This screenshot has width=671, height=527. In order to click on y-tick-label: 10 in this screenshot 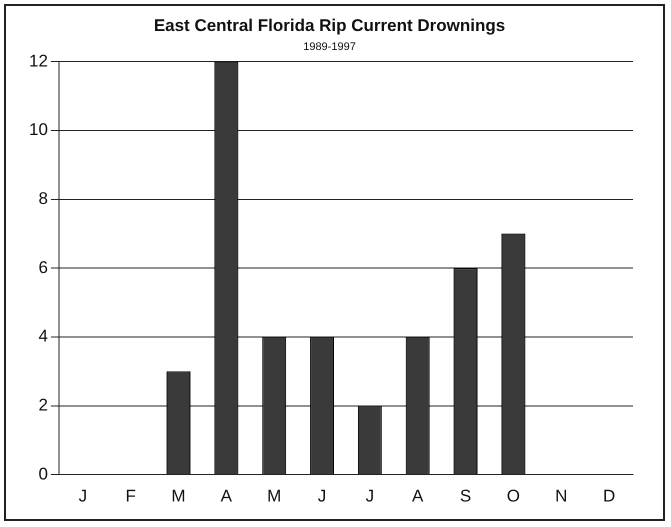, I will do `click(38, 130)`.